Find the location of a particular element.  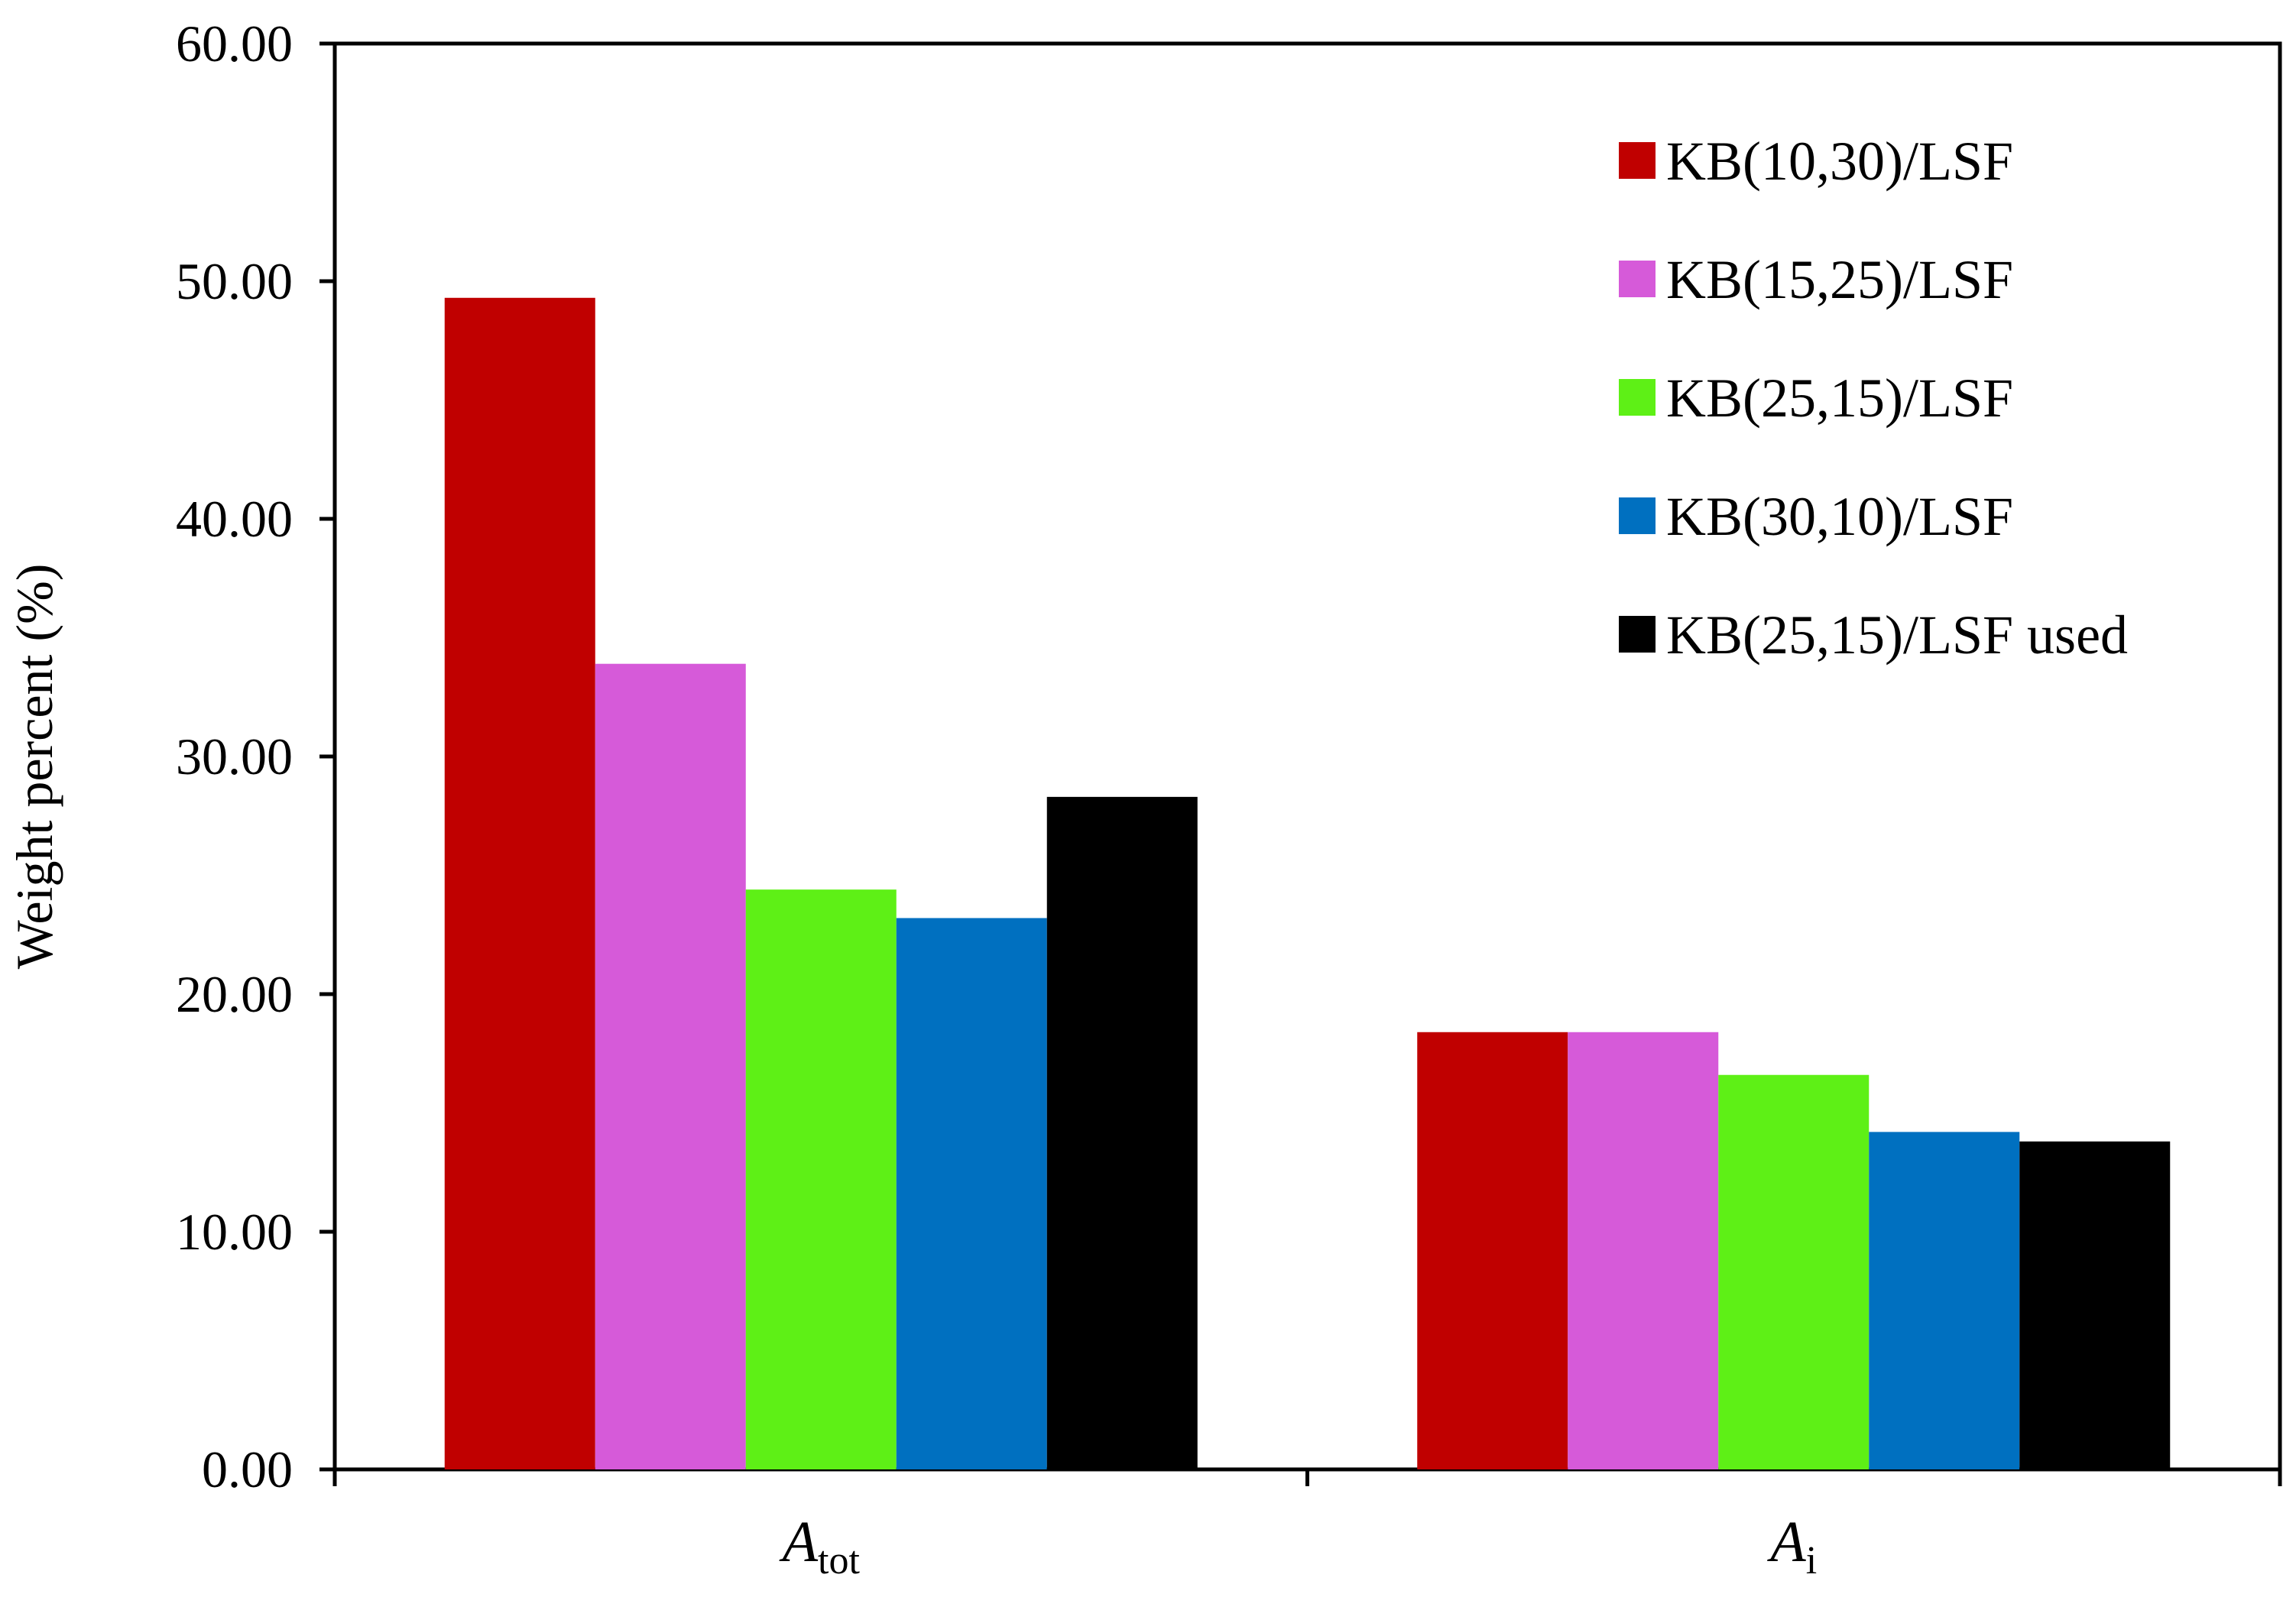

legend-label: KB(25,15)/LSF used is located at coordinates (1897, 635).